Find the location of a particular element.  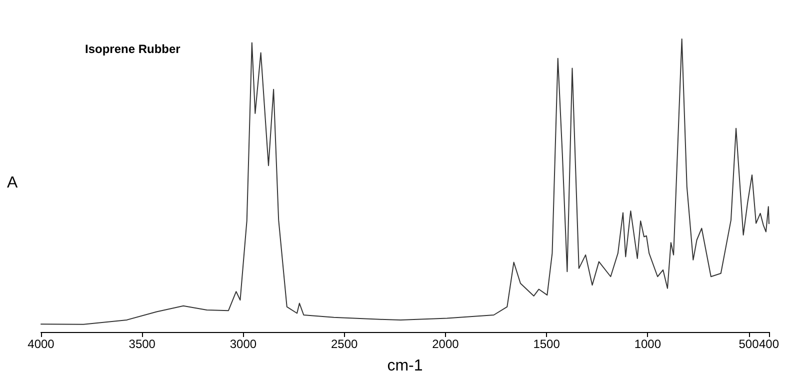

x-tick-label: 400 is located at coordinates (769, 344).